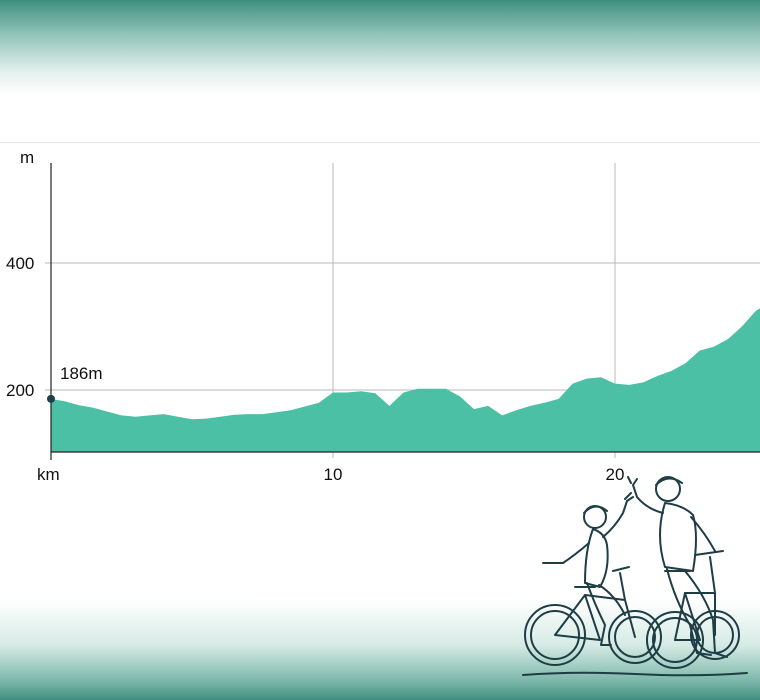 The image size is (760, 700). I want to click on header-divider, so click(380, 142).